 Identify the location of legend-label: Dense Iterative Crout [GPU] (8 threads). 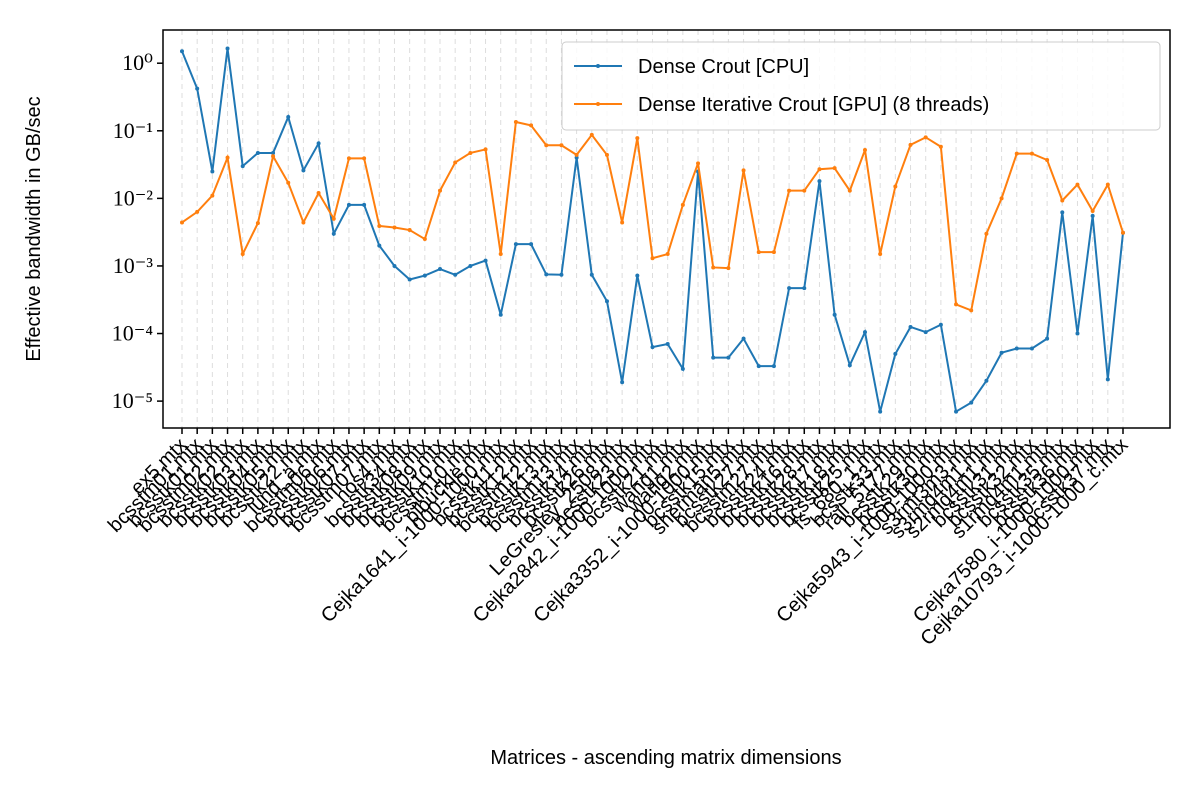
(813, 105).